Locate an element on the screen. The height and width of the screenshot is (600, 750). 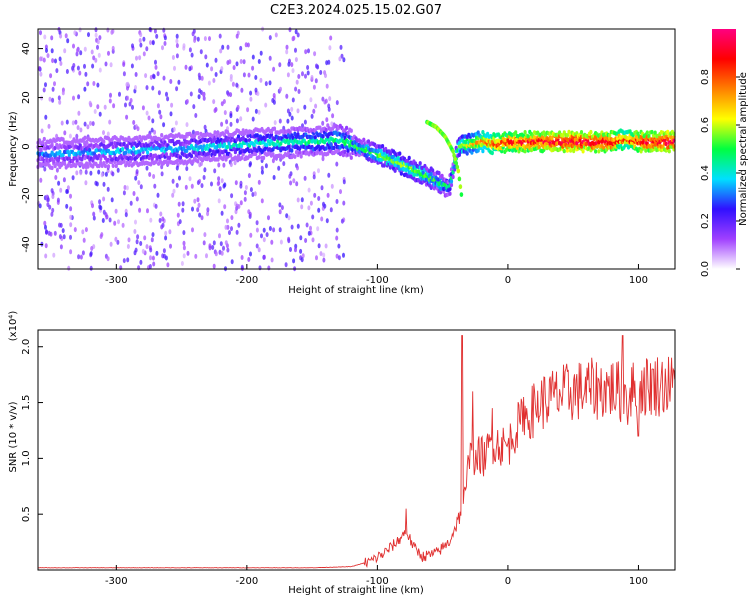
x-tick-label: 100 is located at coordinates (638, 581).